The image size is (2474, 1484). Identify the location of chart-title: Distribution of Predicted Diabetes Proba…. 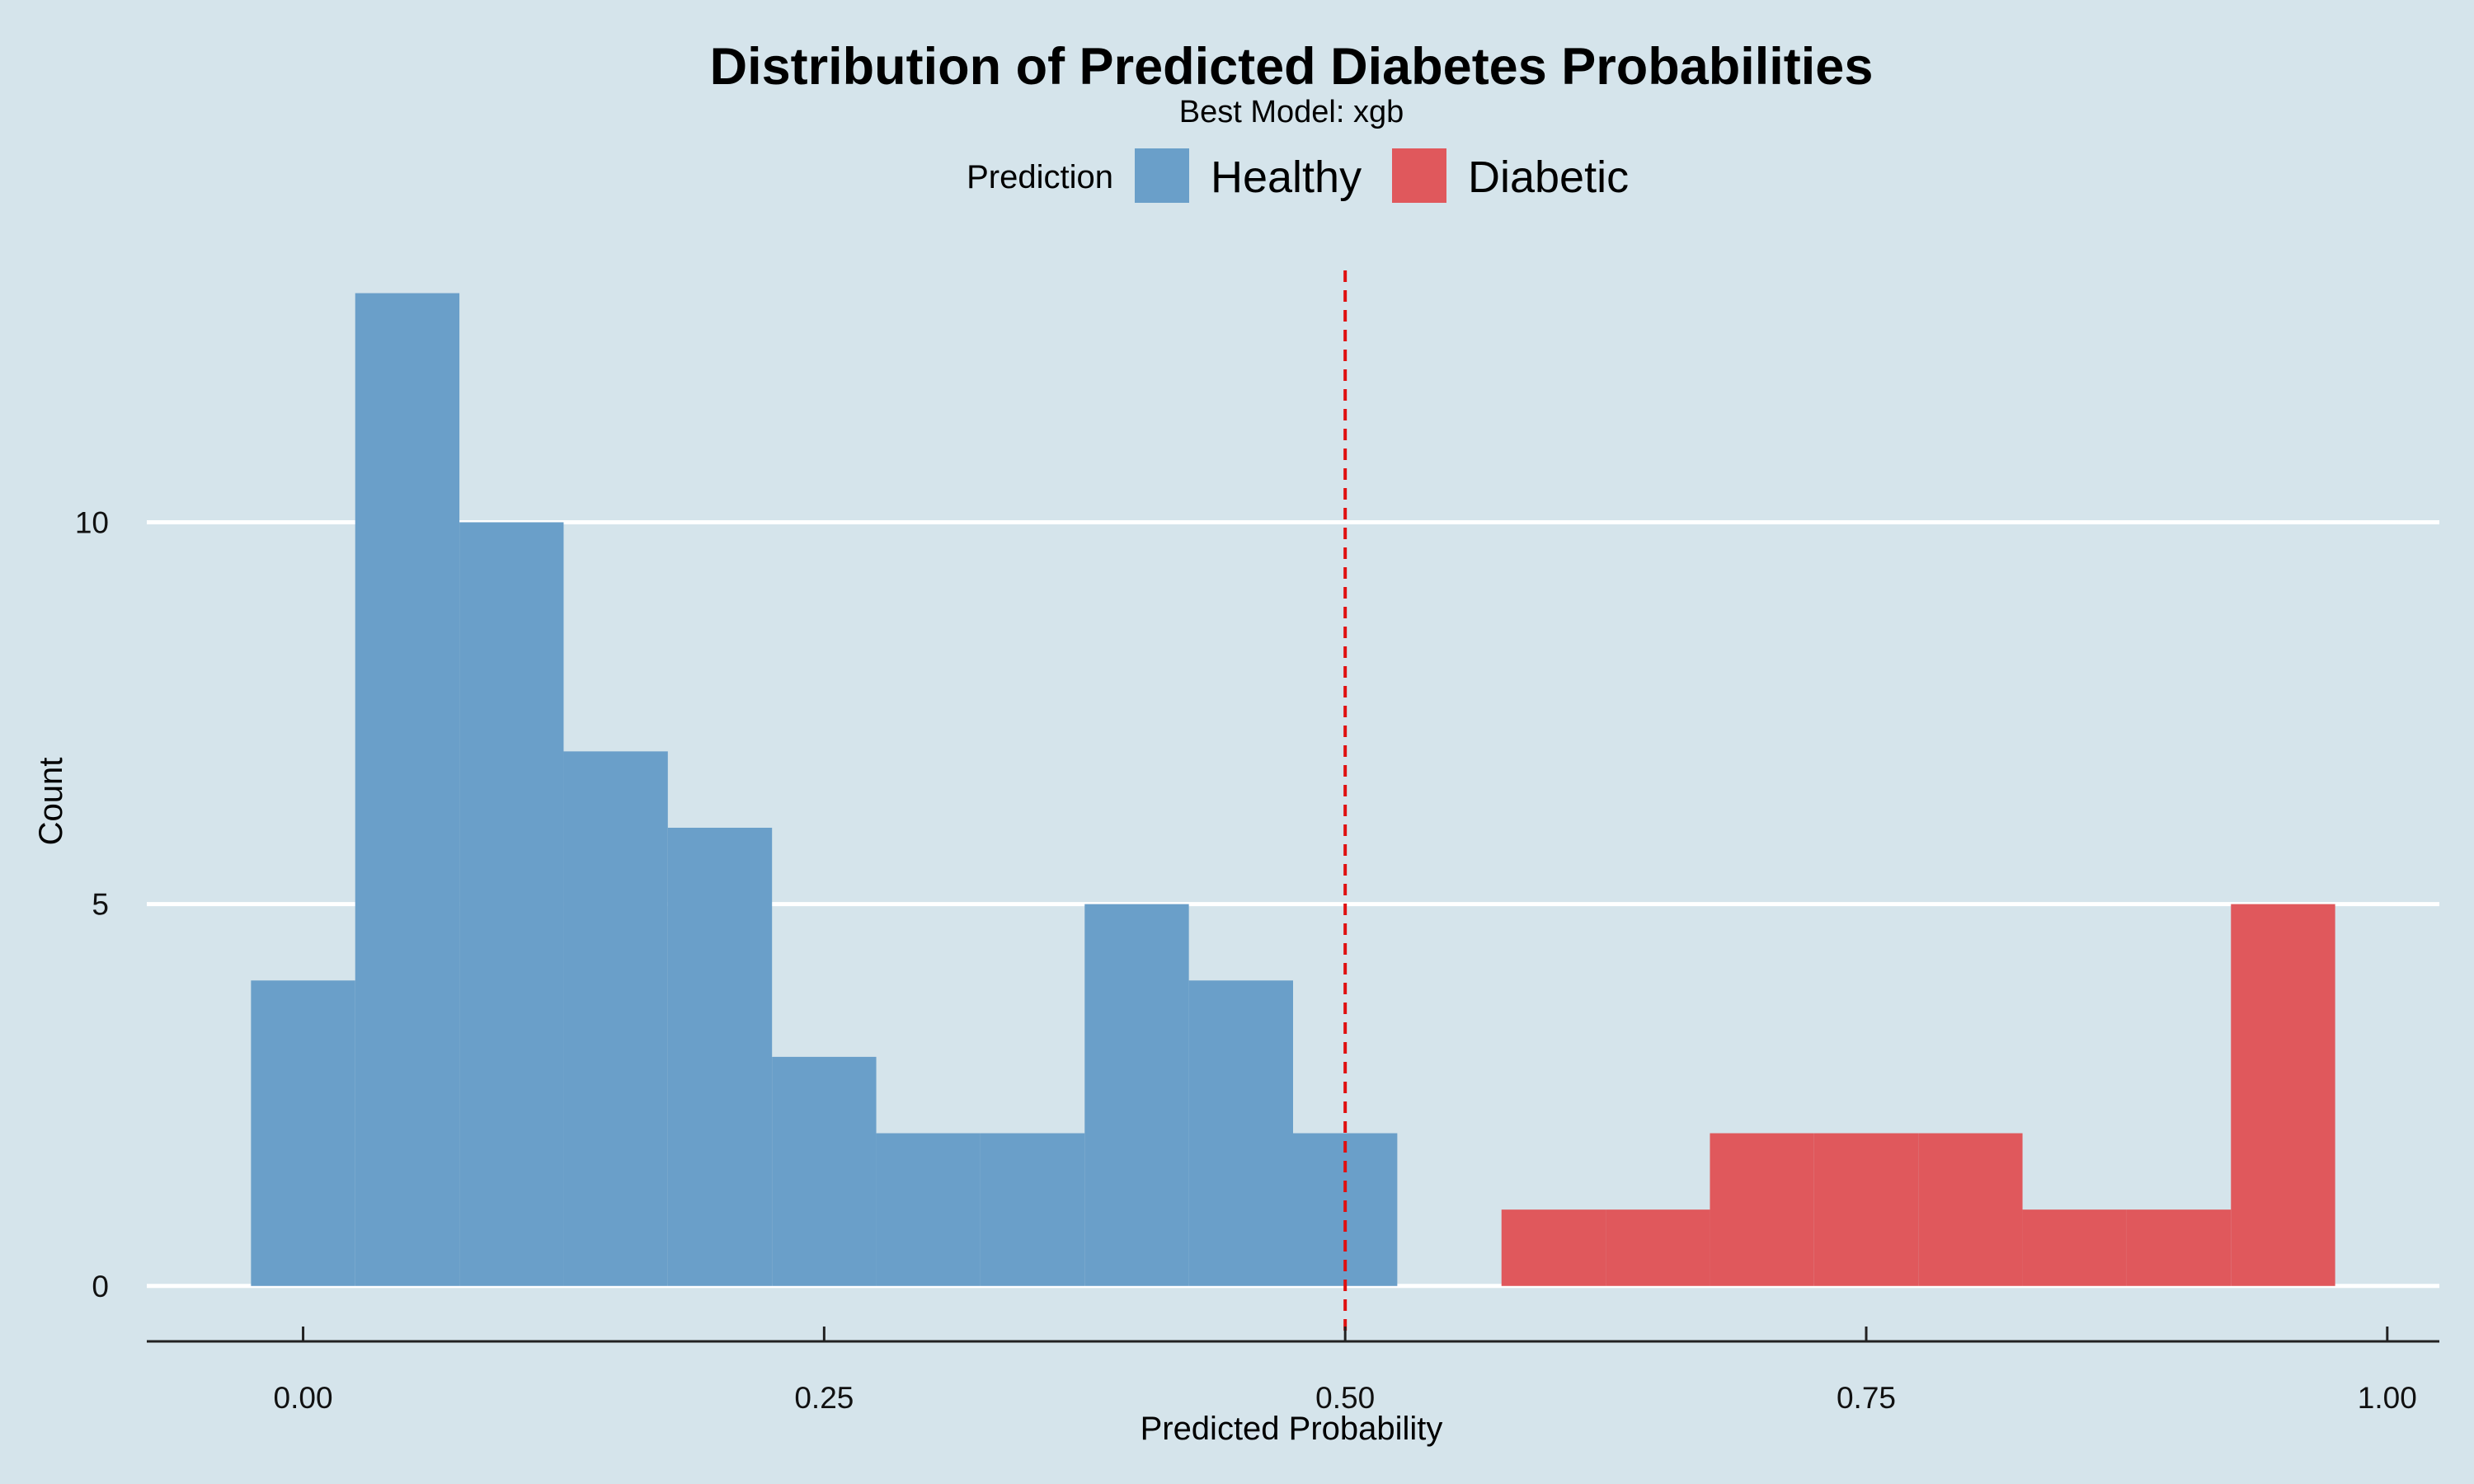
(1292, 67).